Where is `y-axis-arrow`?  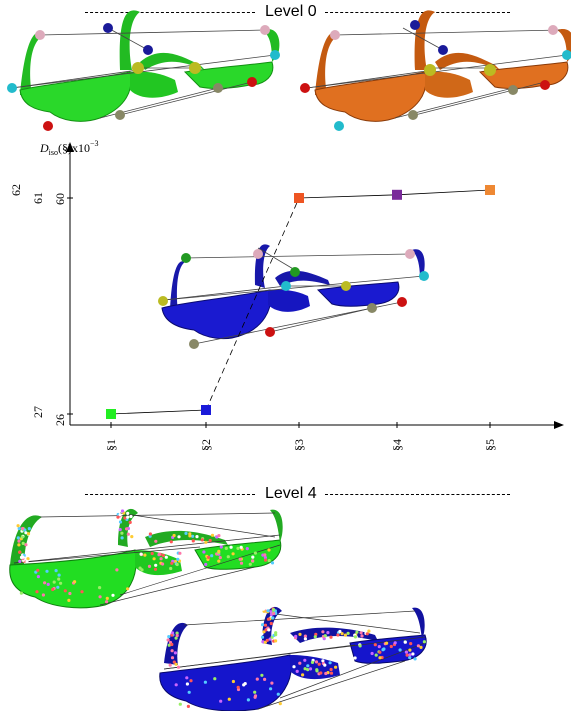
y-axis-arrow is located at coordinates (70, 147).